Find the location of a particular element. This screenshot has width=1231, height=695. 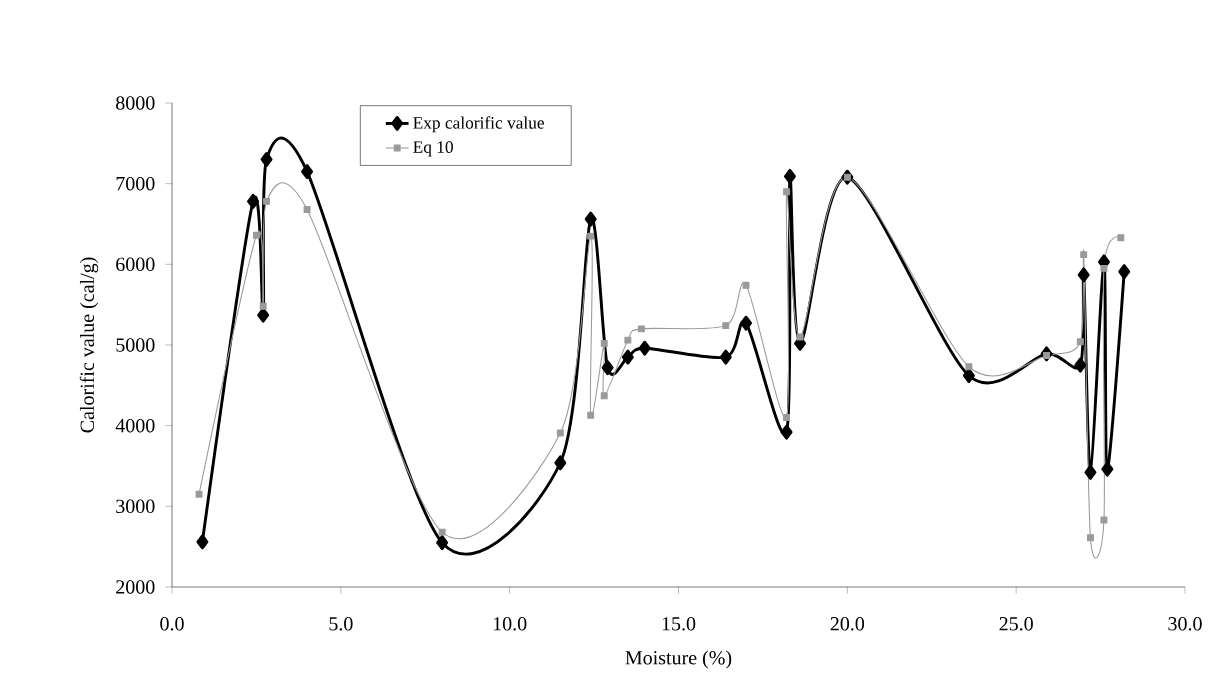

y-tick-label: 2000 is located at coordinates (135, 587).